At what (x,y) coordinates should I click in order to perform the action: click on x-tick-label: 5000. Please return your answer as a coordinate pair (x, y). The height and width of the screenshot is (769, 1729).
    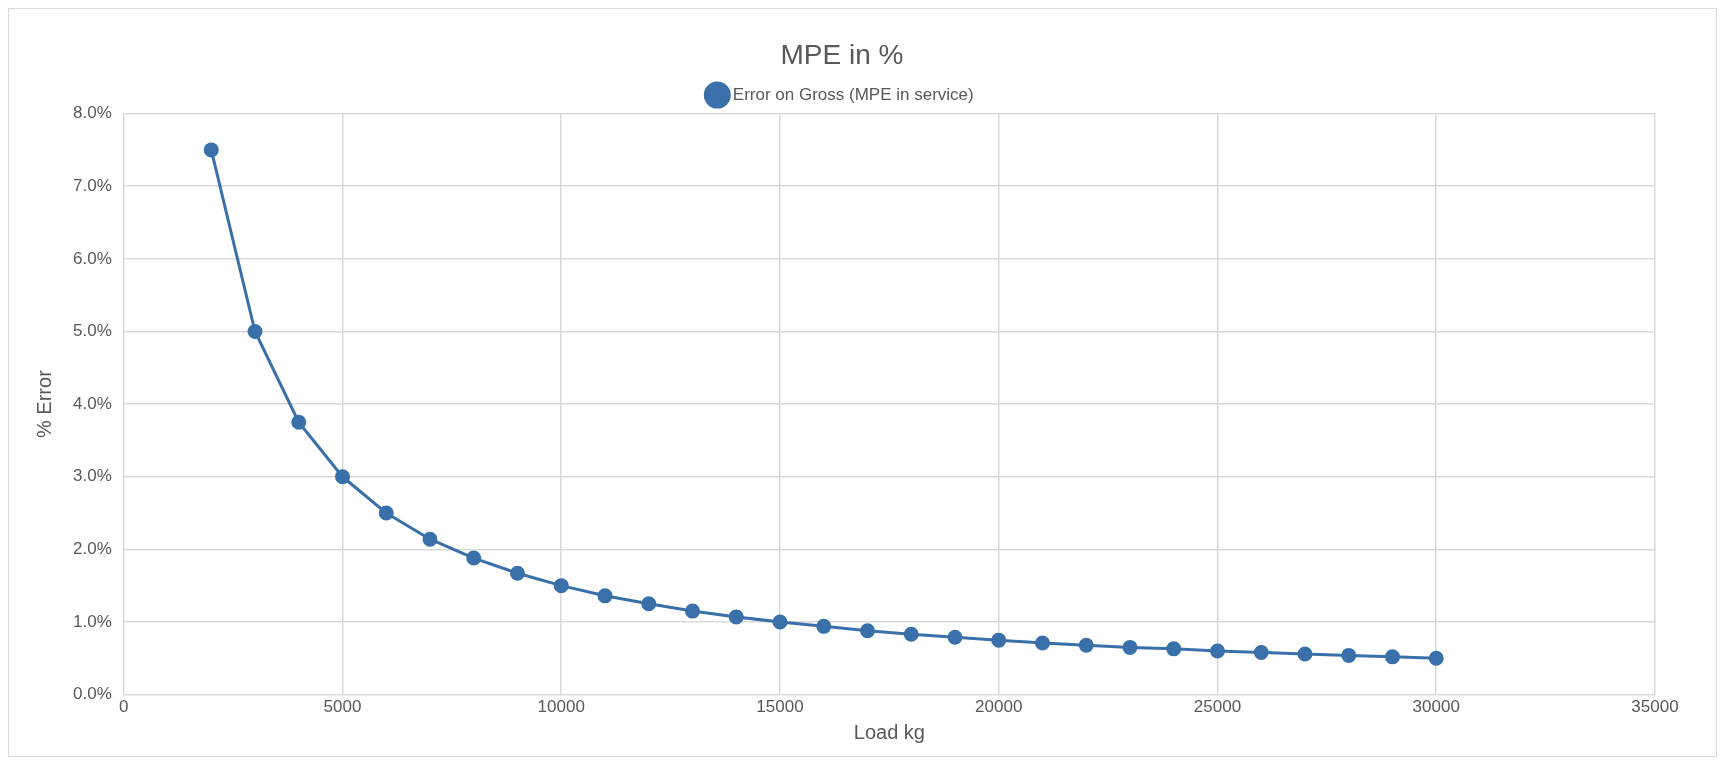
    Looking at the image, I should click on (342, 707).